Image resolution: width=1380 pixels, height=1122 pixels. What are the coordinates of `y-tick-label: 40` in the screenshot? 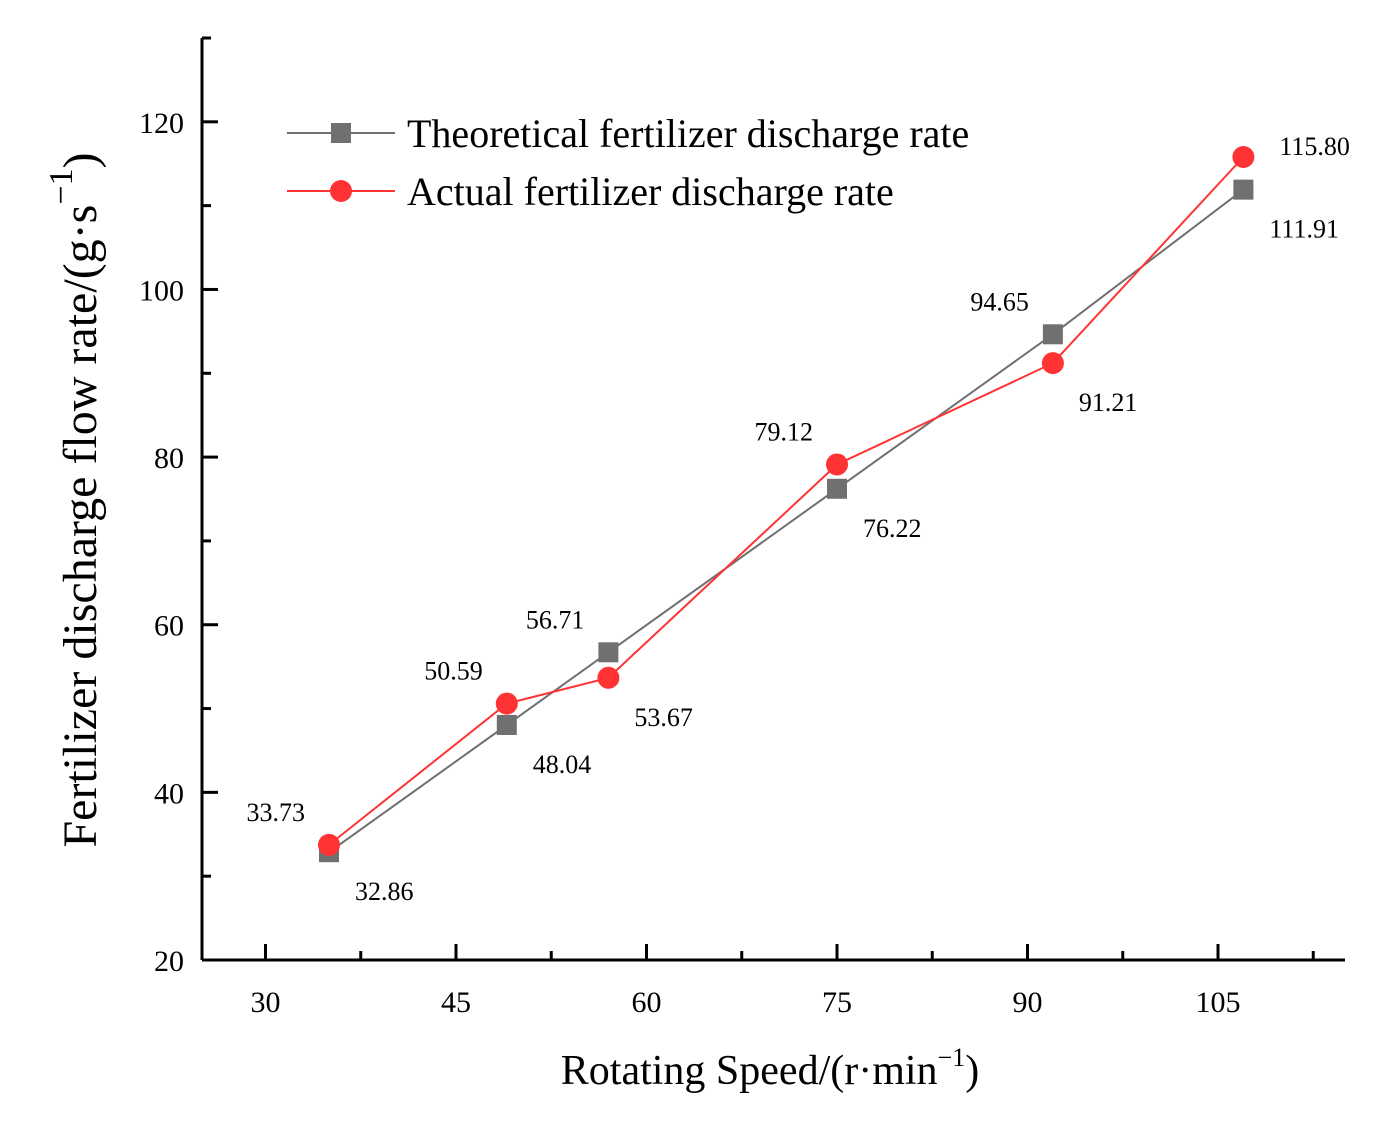 It's located at (169, 793).